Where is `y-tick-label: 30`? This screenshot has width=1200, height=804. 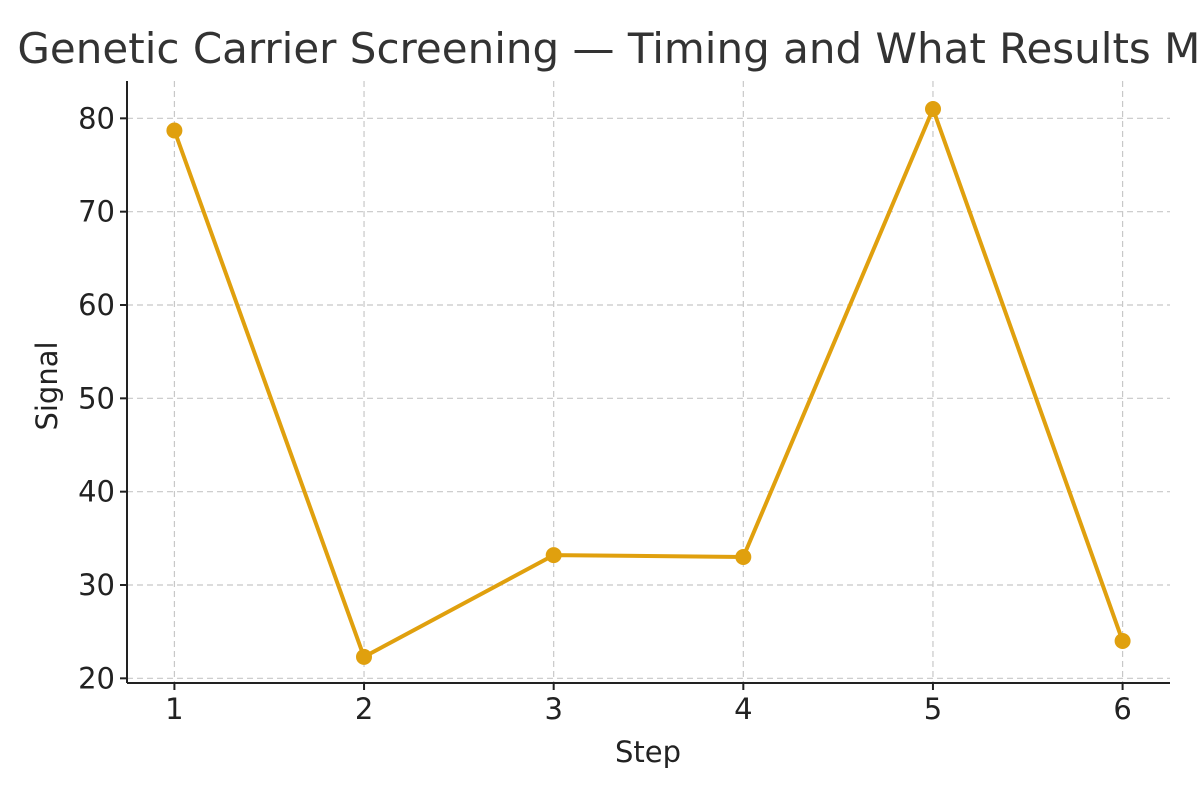
y-tick-label: 30 is located at coordinates (96, 585).